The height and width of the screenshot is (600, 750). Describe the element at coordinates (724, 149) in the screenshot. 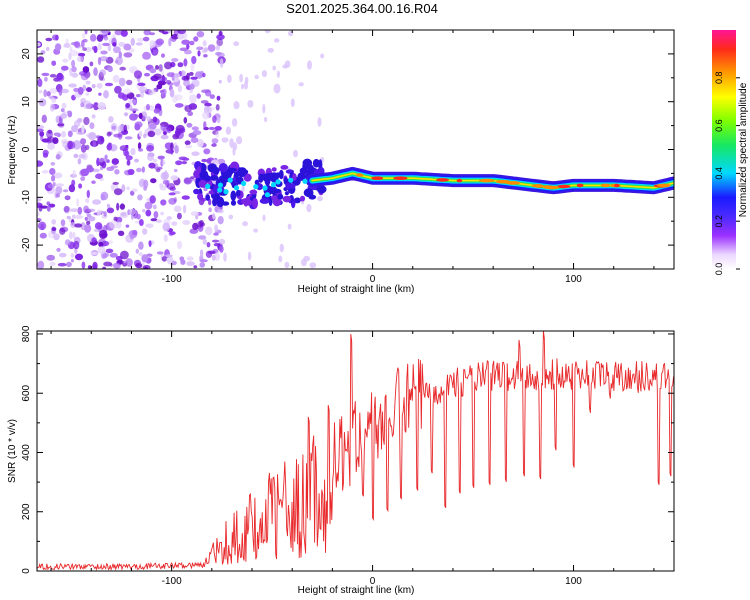

I see `colorbar-gradient` at that location.